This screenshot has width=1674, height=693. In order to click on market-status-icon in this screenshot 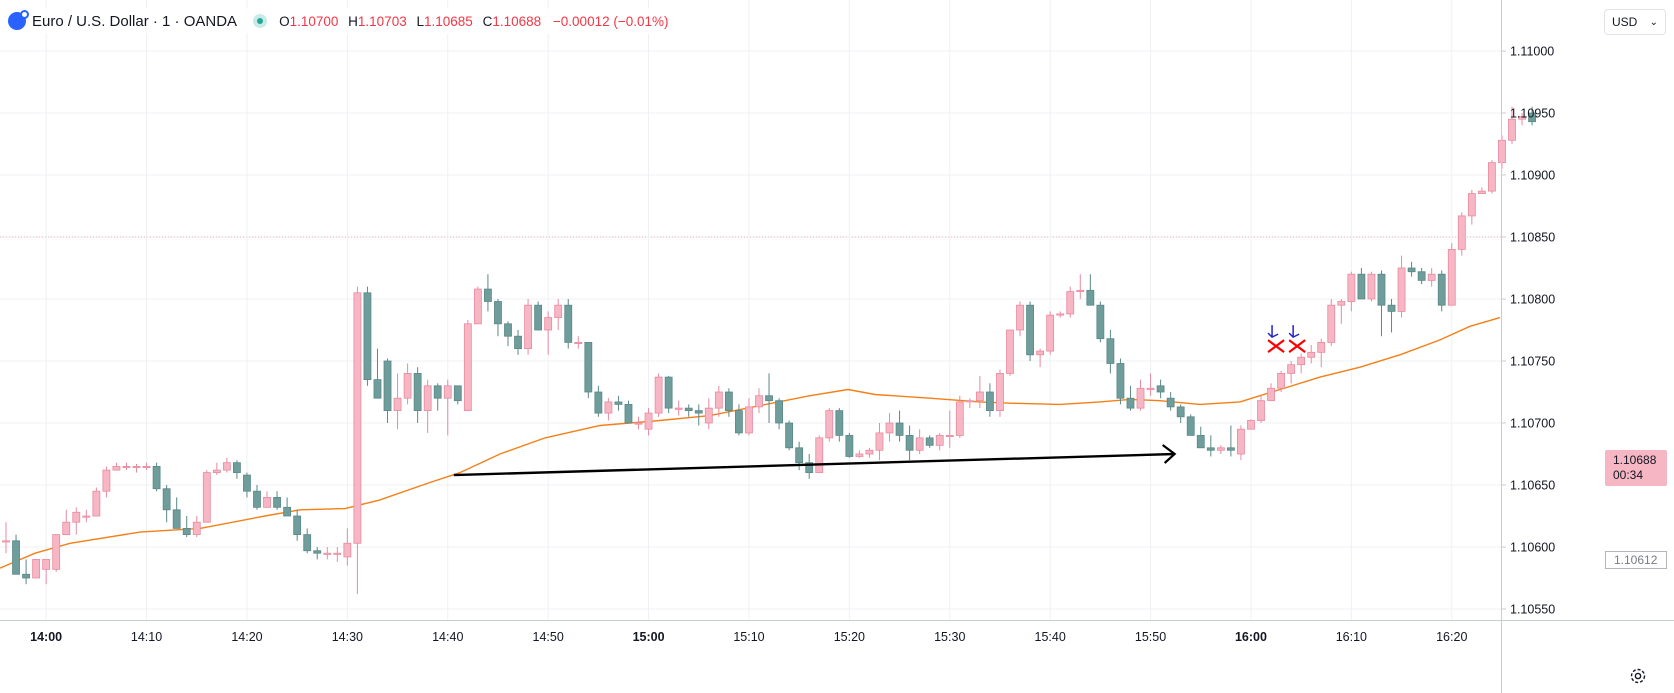, I will do `click(260, 21)`.